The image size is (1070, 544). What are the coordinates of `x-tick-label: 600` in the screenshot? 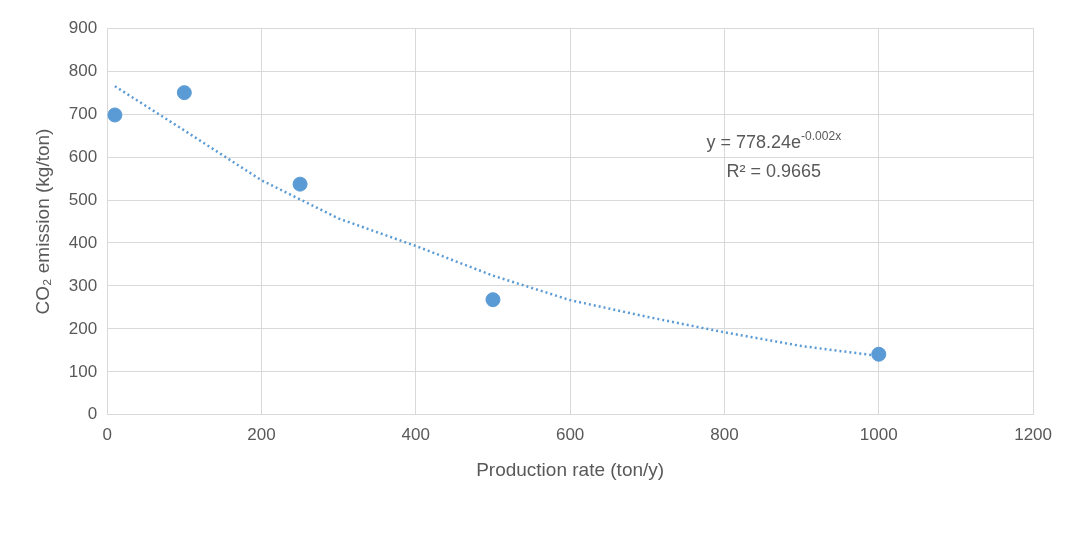 It's located at (570, 434).